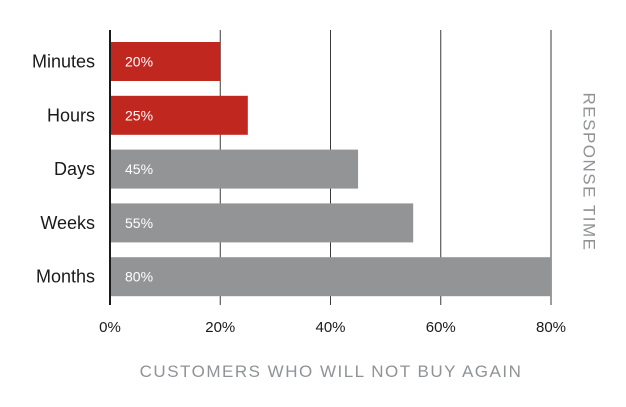 This screenshot has height=407, width=626. What do you see at coordinates (139, 277) in the screenshot?
I see `bar-data-label: 80%` at bounding box center [139, 277].